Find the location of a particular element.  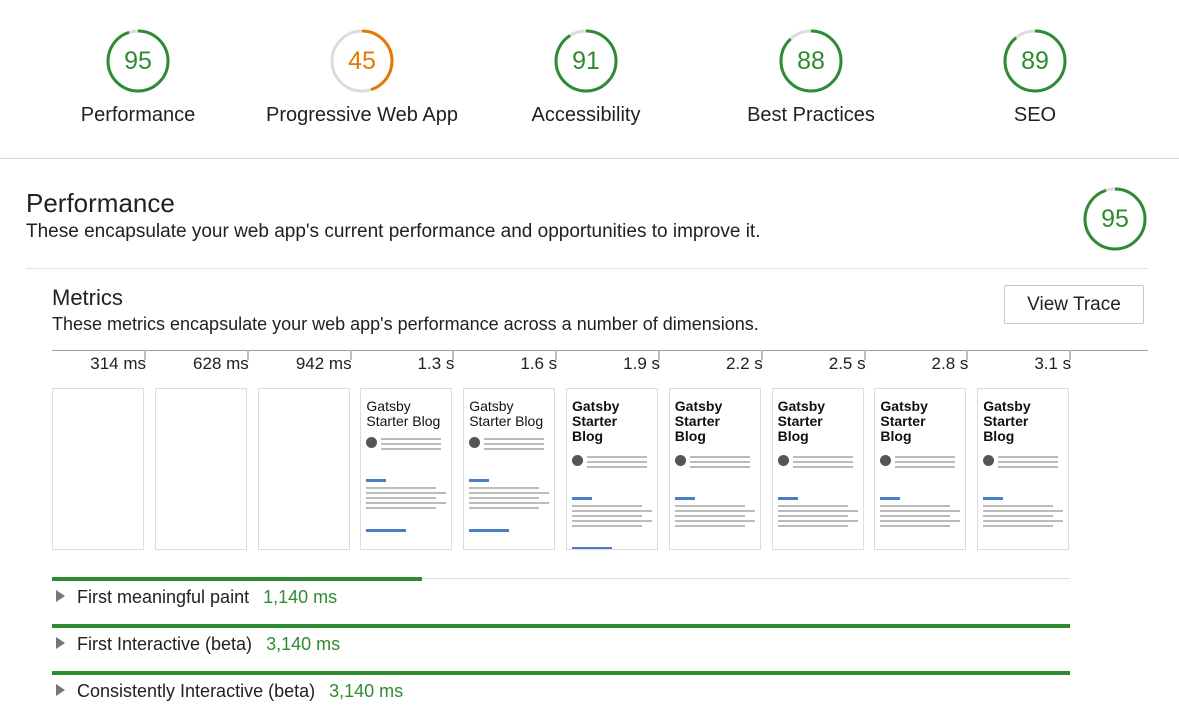

score-value: 88 is located at coordinates (811, 61).